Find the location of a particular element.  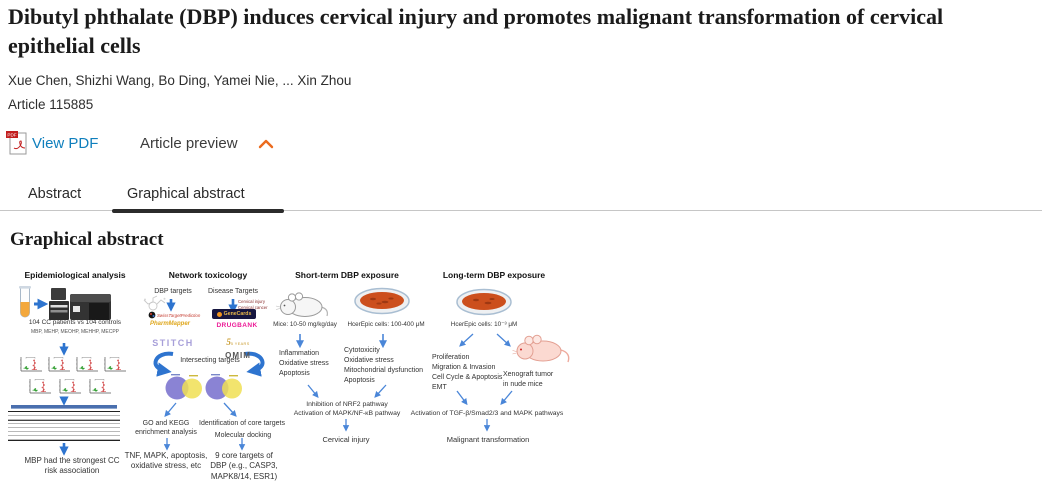

omim-label: OMIM is located at coordinates (238, 355).